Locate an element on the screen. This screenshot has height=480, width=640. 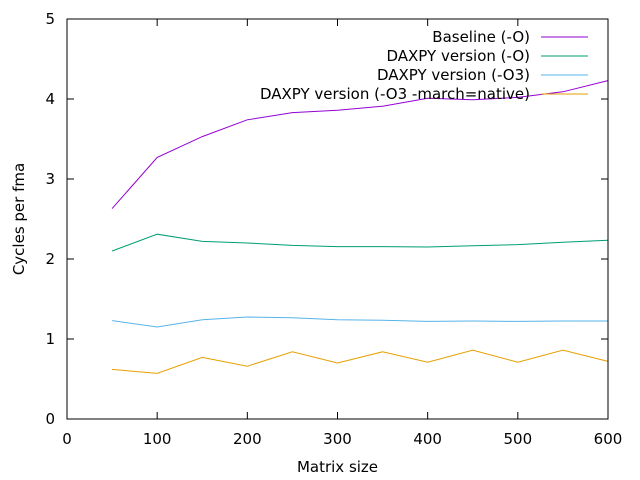
legend-label-4: DAXPY version (-O3 -march=native) is located at coordinates (395, 94).